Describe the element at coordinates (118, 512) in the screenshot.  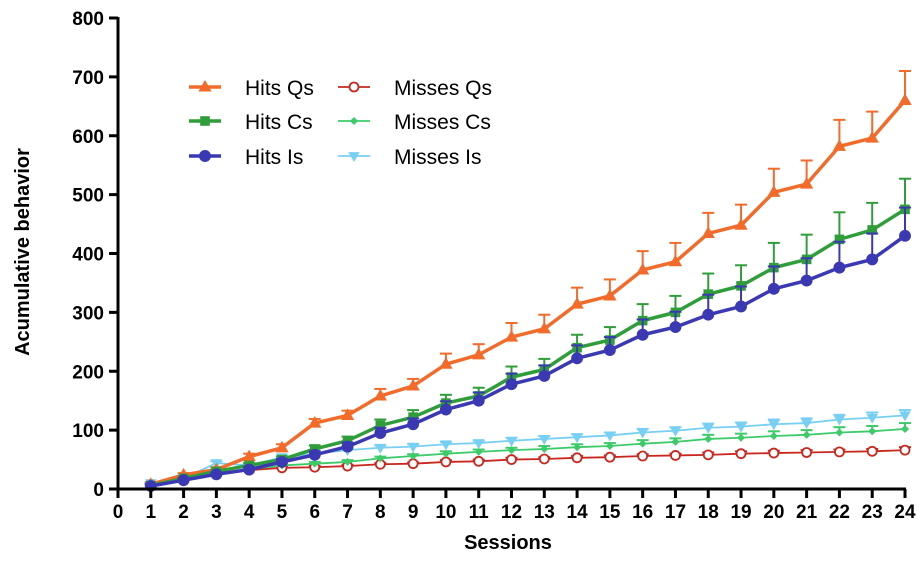
I see `x-tick-label: 0` at that location.